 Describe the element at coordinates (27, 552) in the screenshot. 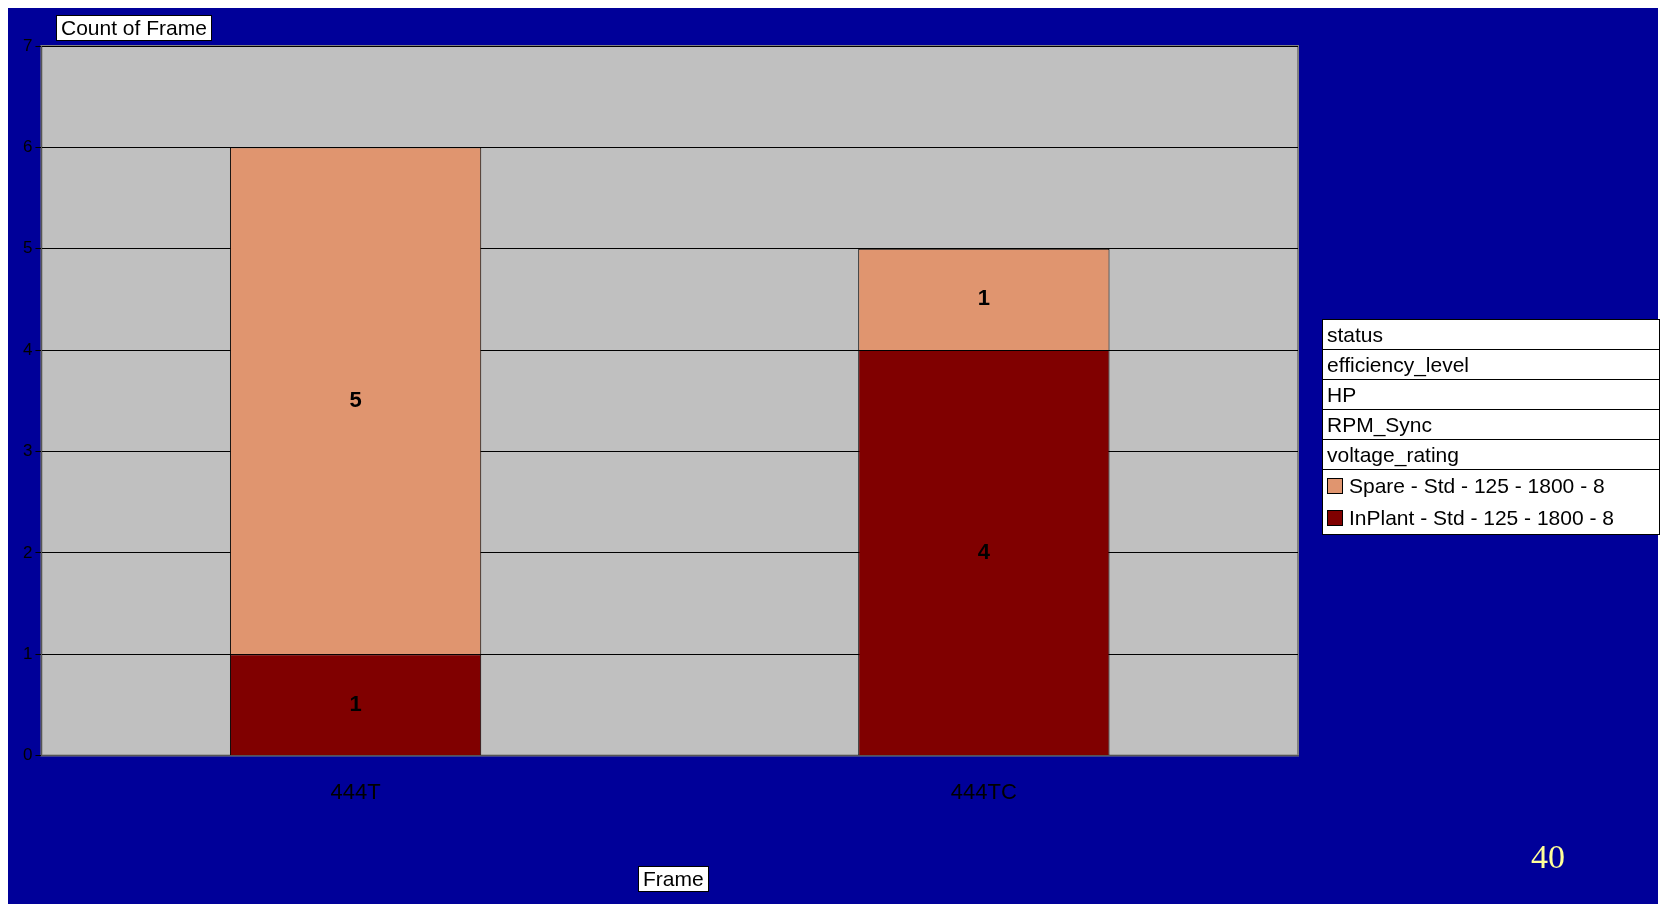

I see `y-tick-label: 2` at that location.